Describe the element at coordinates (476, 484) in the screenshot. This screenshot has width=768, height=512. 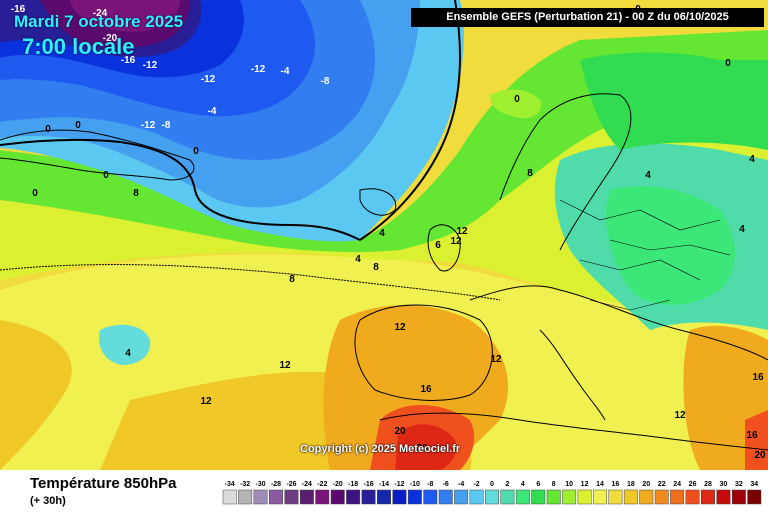
I see `legend-tick-label: -2` at that location.